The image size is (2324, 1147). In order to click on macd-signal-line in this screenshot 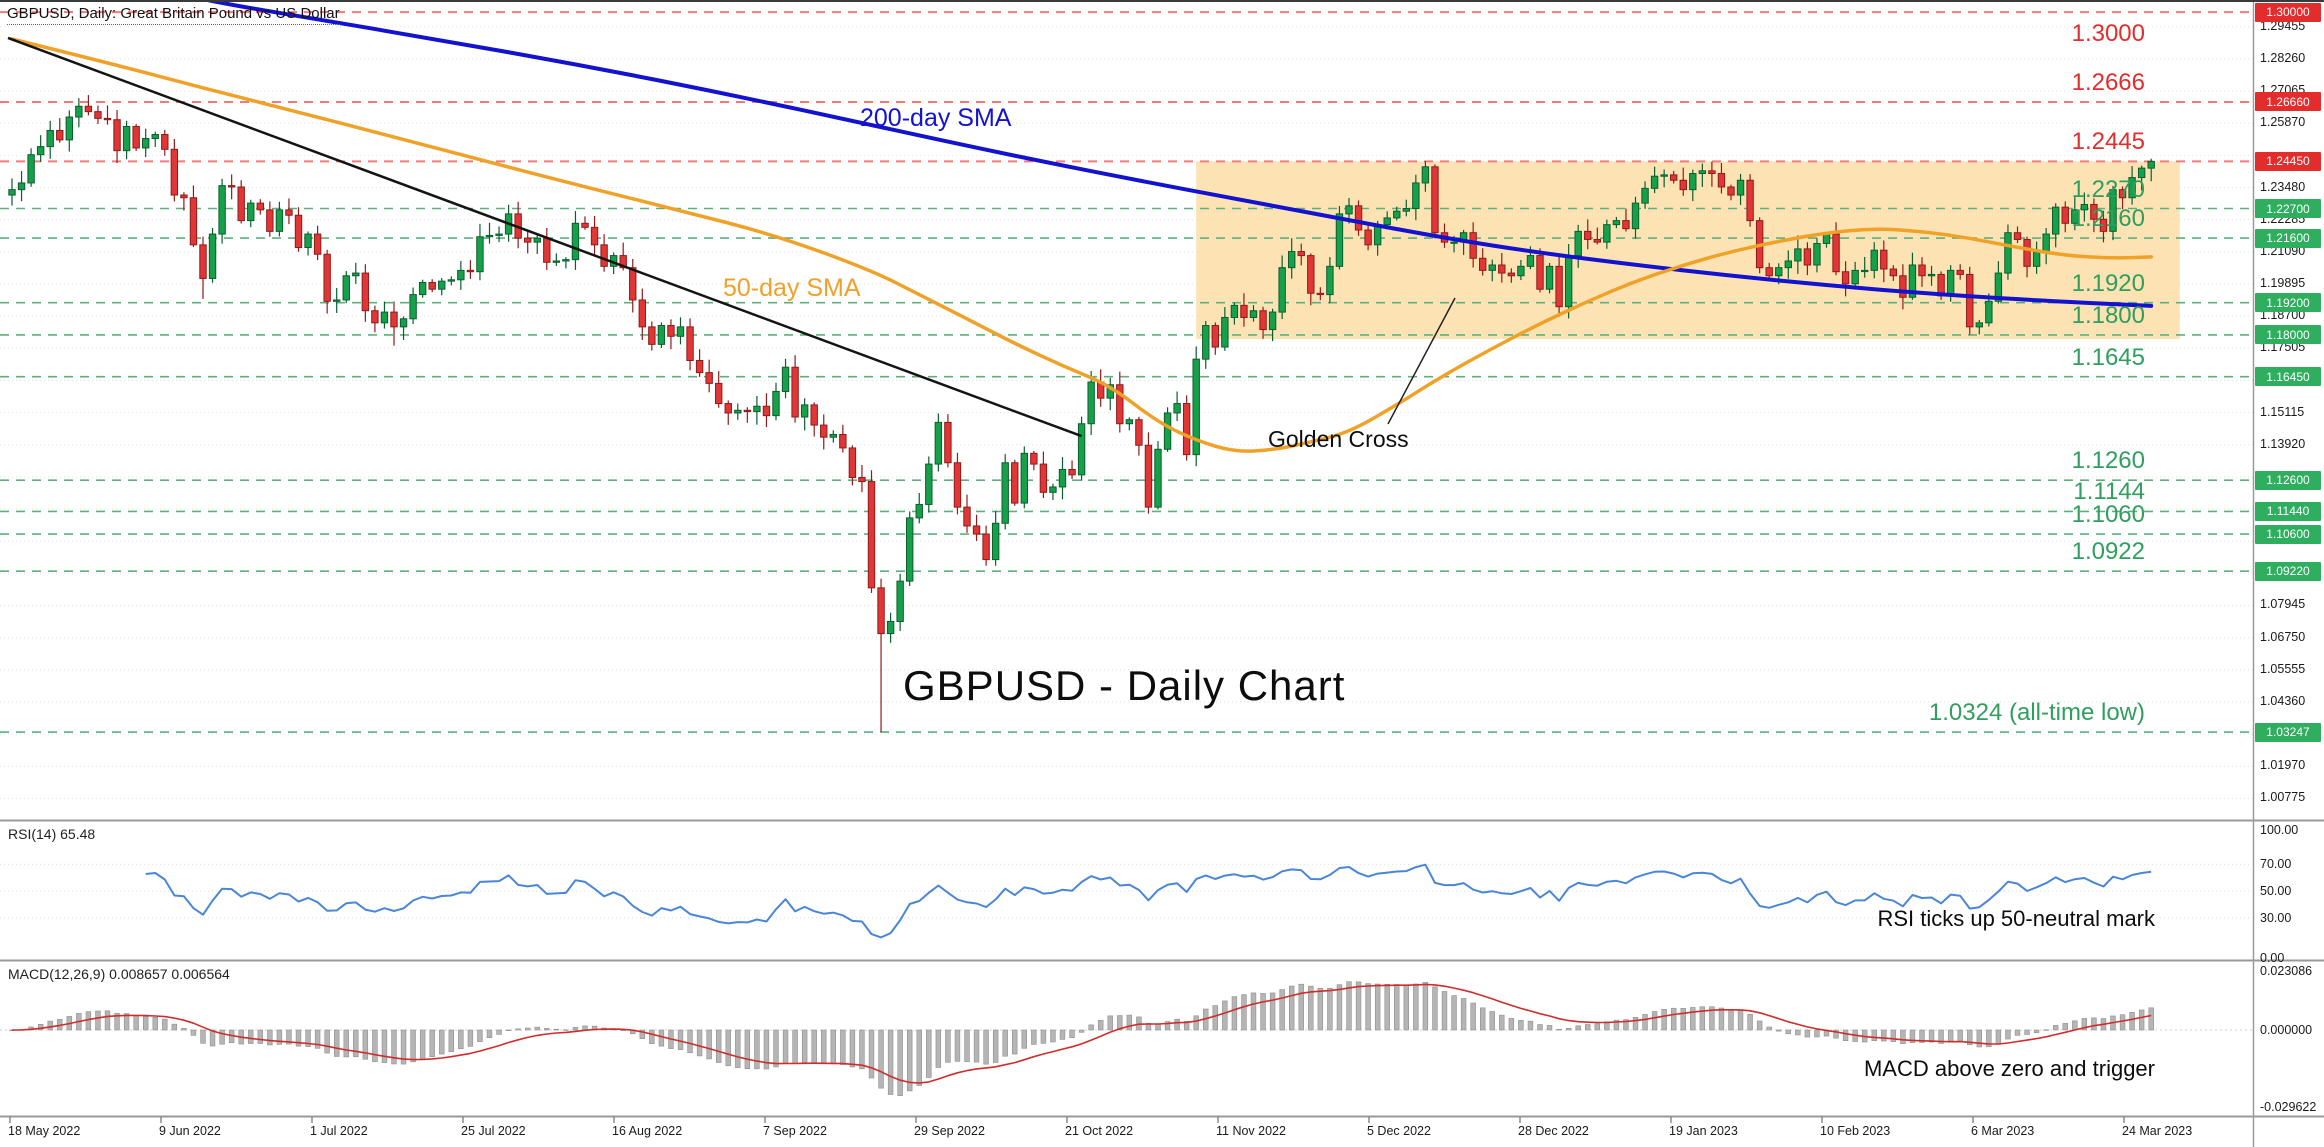, I will do `click(1081, 1033)`.